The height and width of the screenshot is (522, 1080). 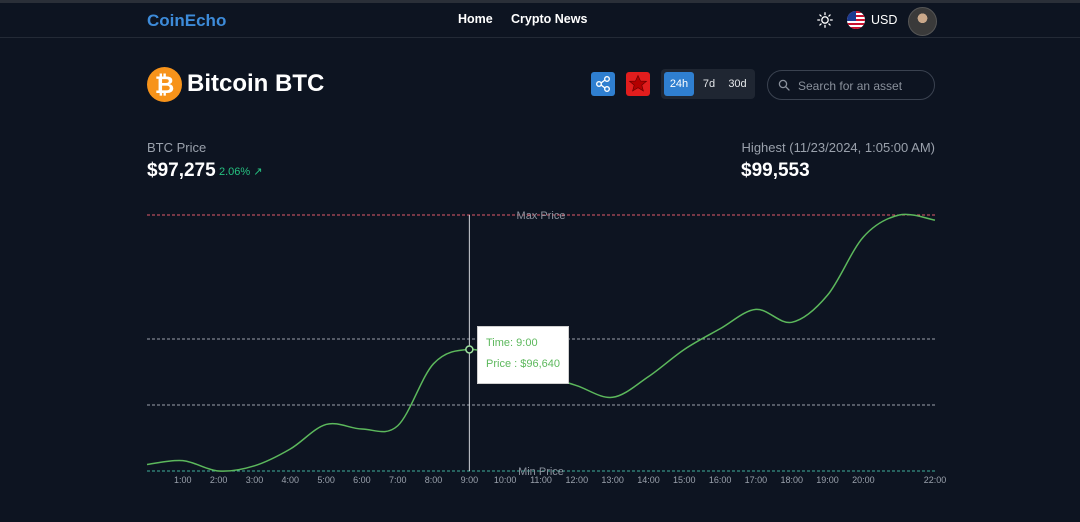 I want to click on hover-point, so click(x=469, y=349).